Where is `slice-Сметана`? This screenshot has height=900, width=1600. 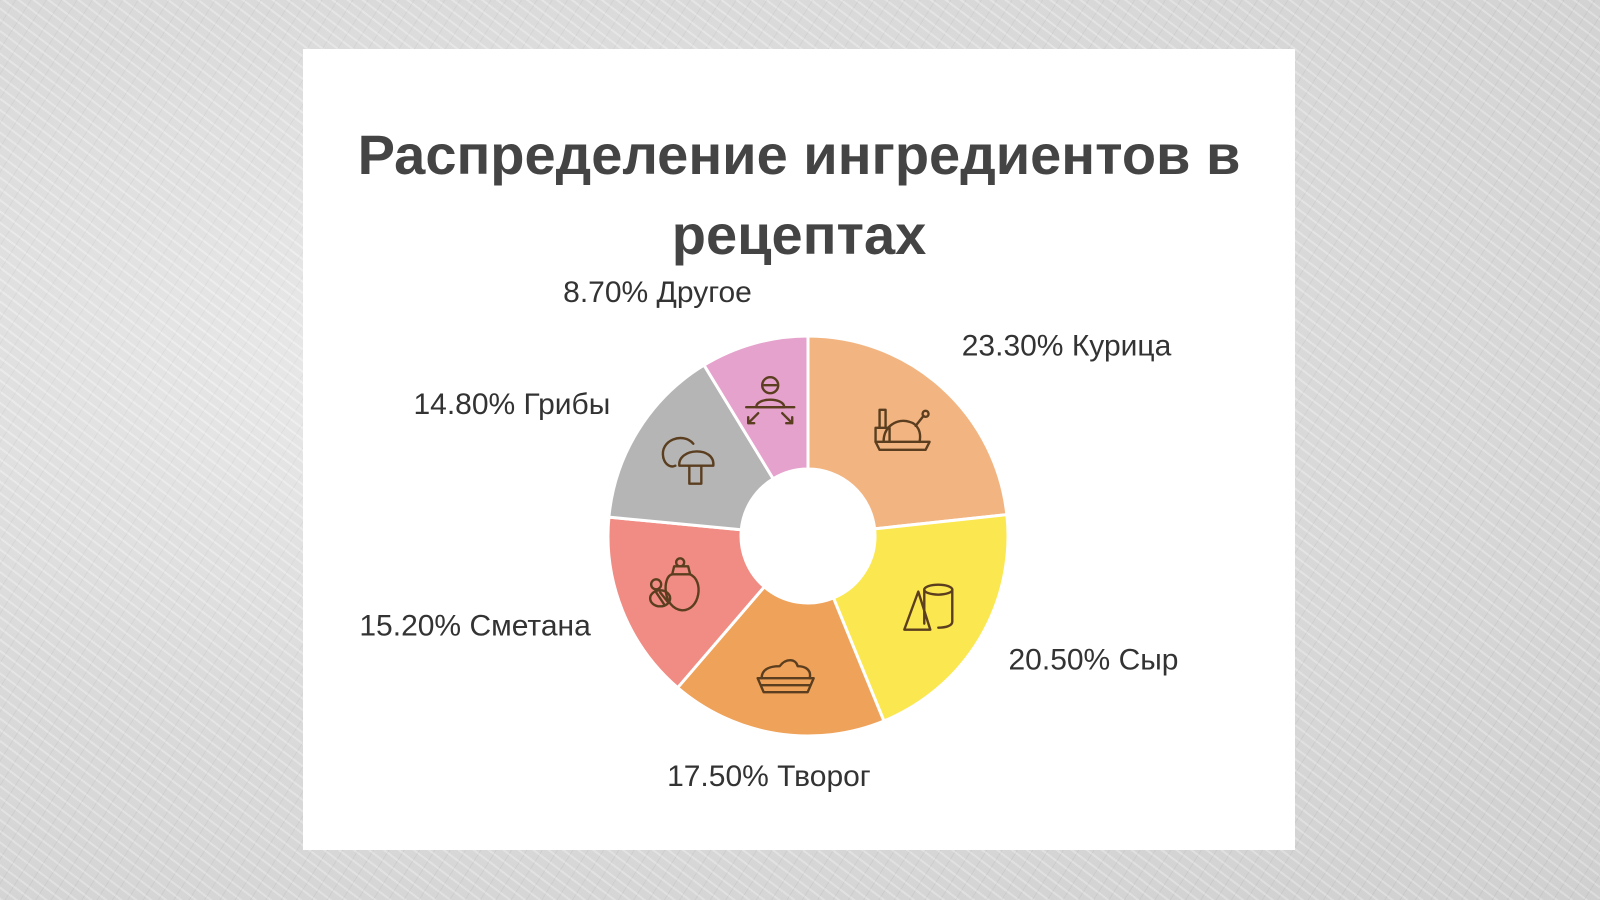 slice-Сметана is located at coordinates (686, 602).